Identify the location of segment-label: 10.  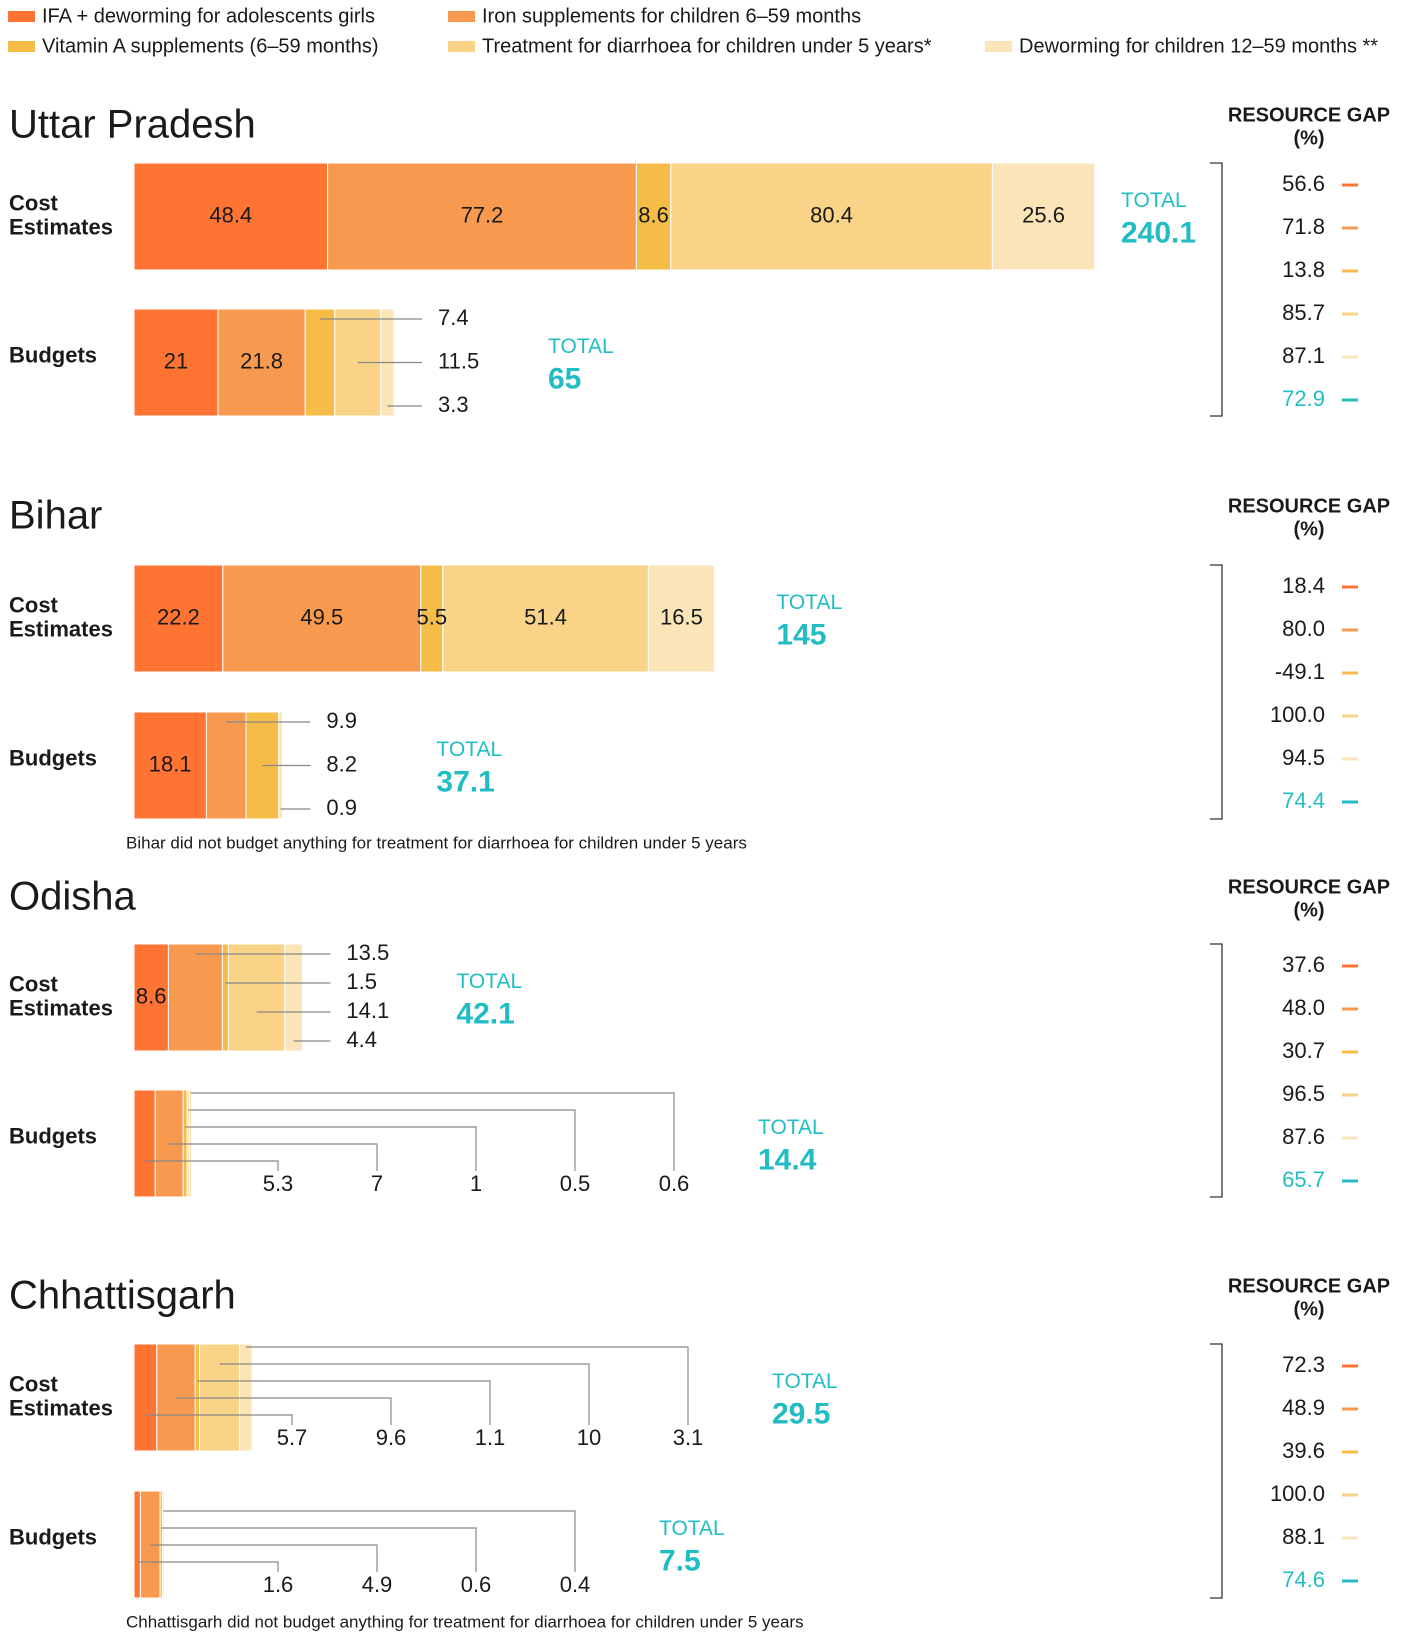
(589, 1437).